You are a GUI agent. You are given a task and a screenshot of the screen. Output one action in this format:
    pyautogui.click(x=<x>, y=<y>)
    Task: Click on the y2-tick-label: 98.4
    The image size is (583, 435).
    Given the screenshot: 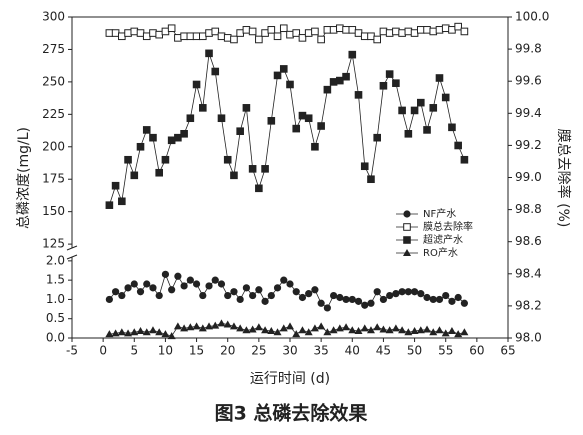 What is the action you would take?
    pyautogui.click(x=528, y=273)
    